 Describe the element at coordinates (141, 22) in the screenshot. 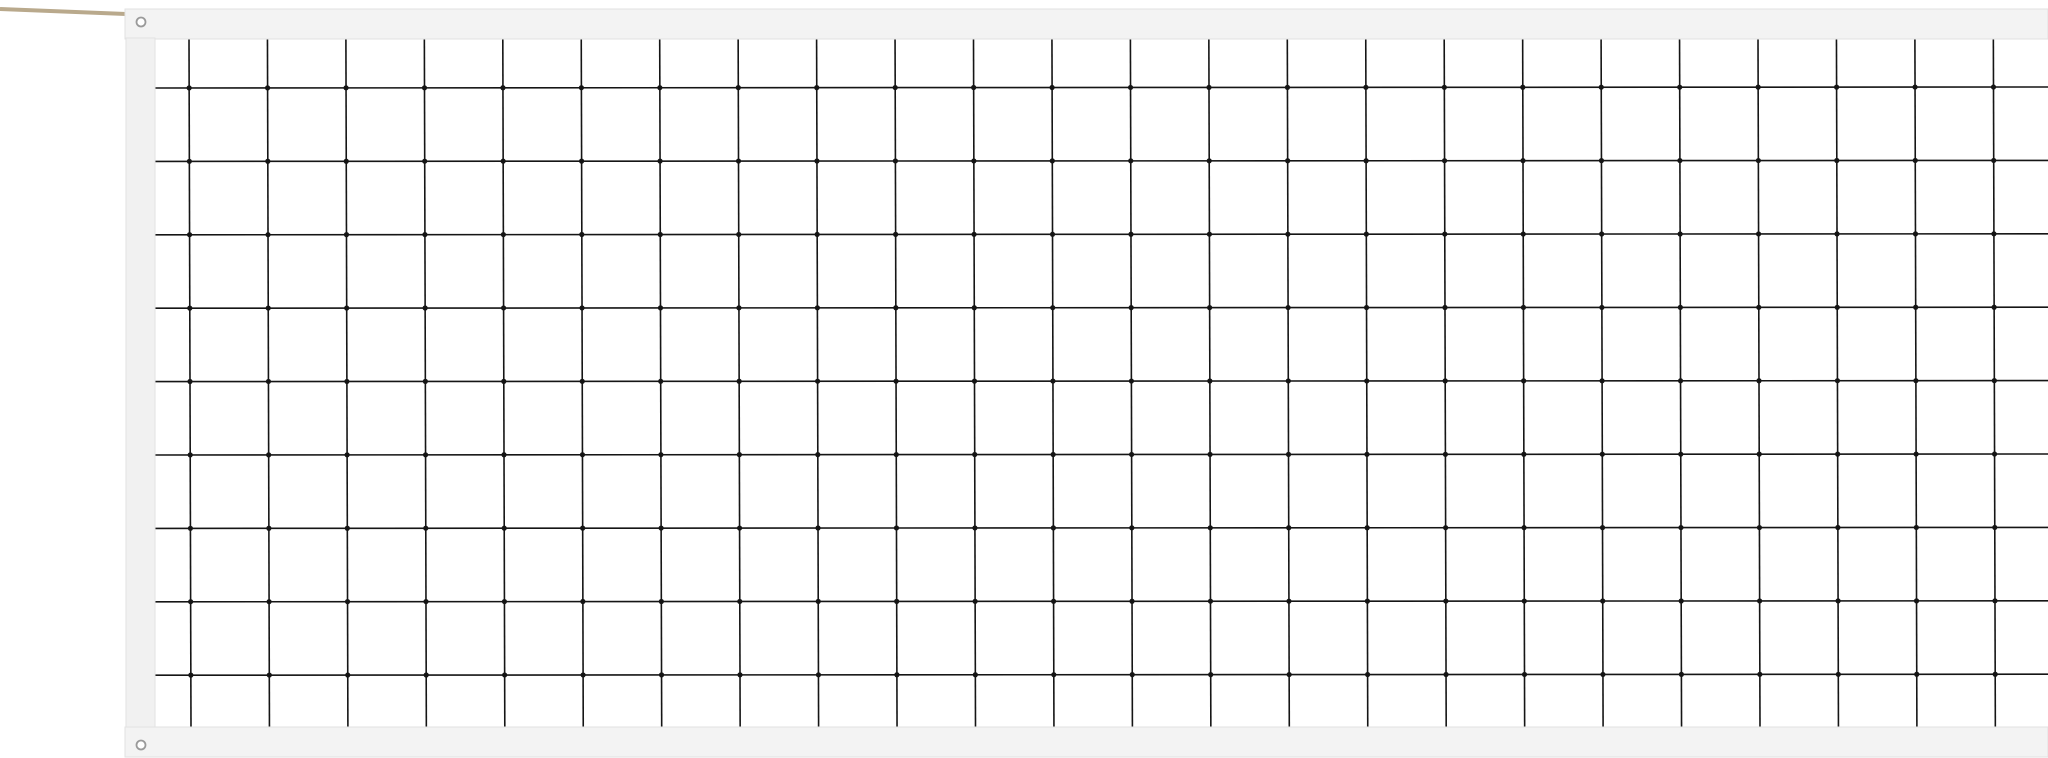

I see `top-grommet-icon` at that location.